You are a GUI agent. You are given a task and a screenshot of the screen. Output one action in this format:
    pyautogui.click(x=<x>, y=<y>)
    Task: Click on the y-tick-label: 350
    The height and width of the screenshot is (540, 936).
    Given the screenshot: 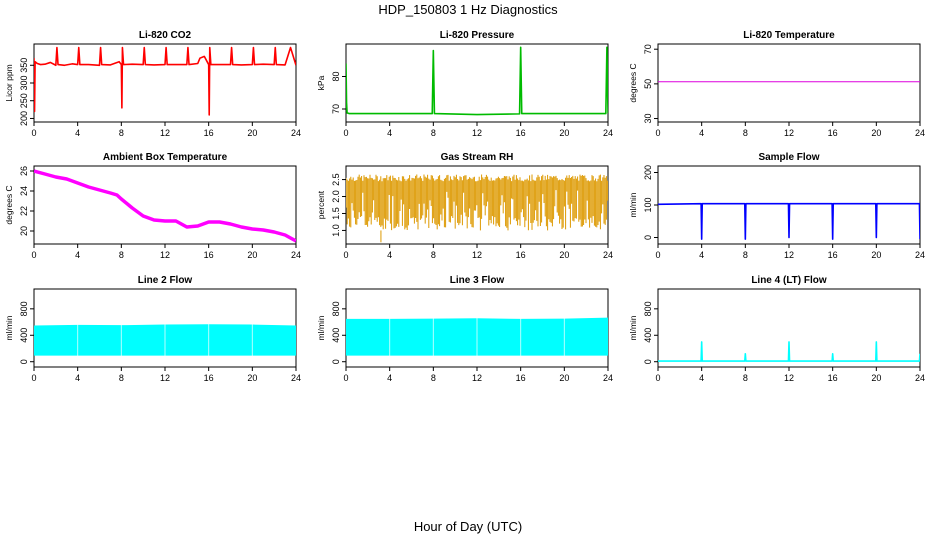 What is the action you would take?
    pyautogui.click(x=24, y=65)
    